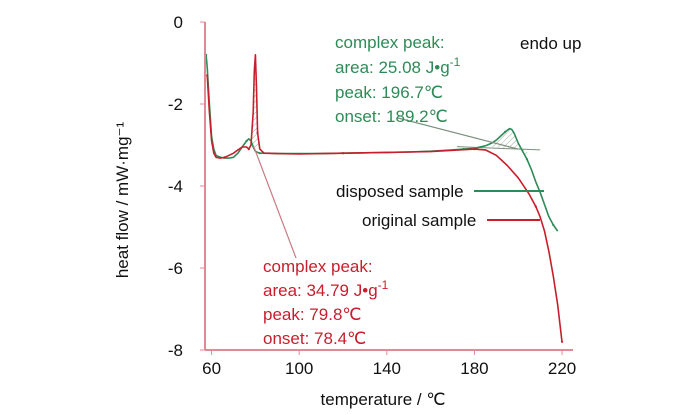  Describe the element at coordinates (498, 148) in the screenshot. I see `baseline-disposed` at that location.